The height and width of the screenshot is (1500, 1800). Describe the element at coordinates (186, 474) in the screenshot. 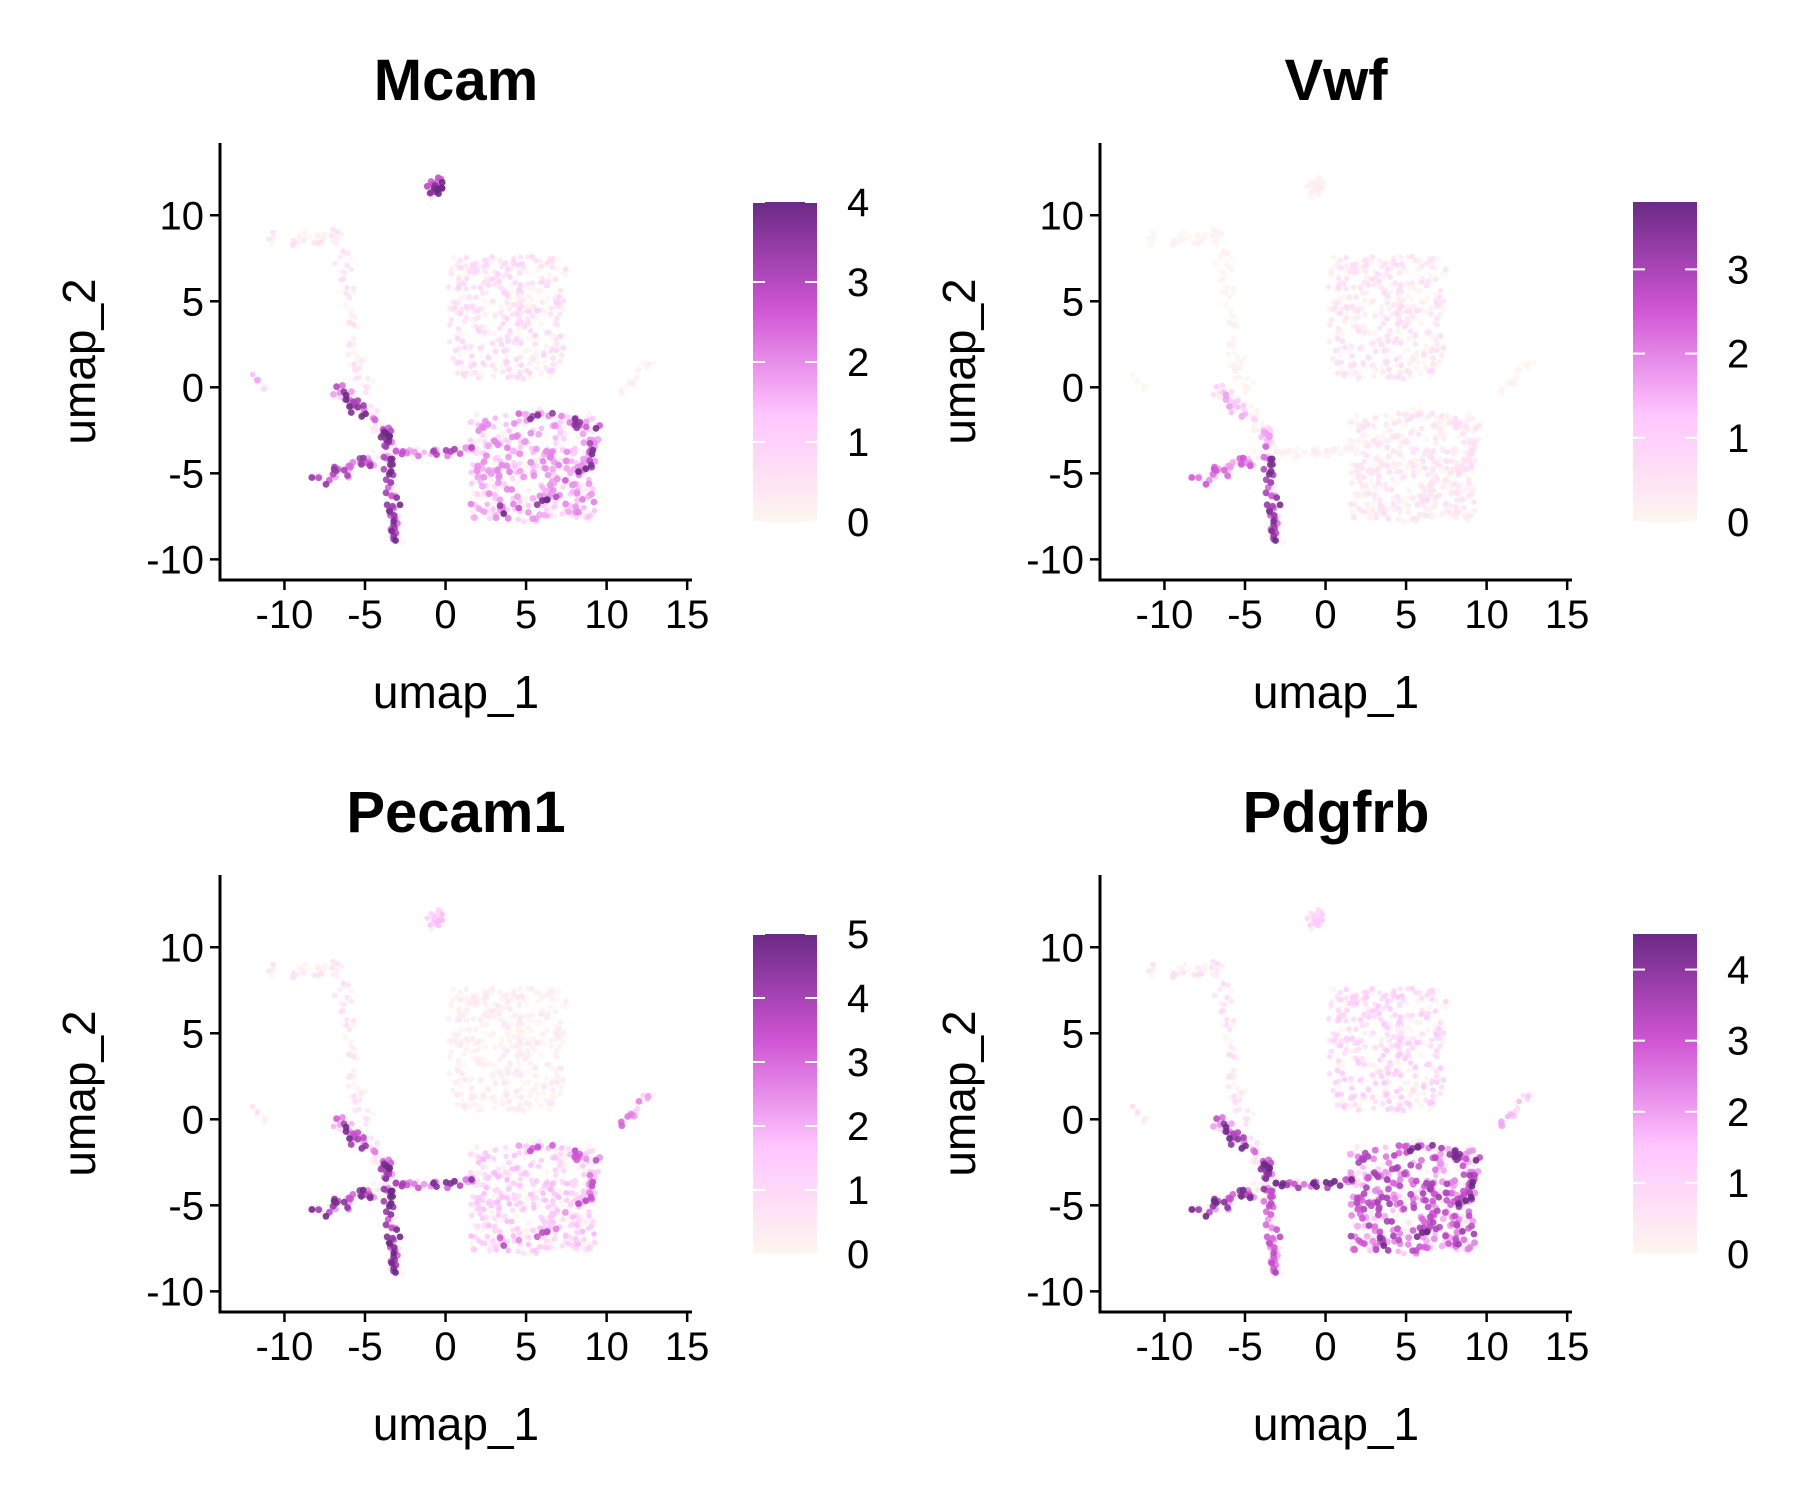

I see `y-tick-label: -5` at that location.